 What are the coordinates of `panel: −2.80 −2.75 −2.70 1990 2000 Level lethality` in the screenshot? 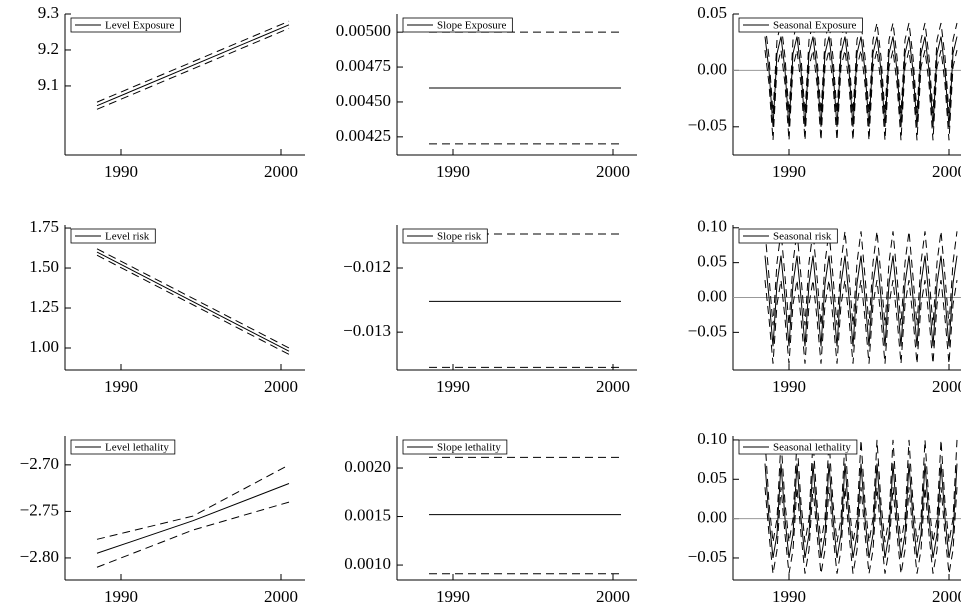 It's located at (162, 521).